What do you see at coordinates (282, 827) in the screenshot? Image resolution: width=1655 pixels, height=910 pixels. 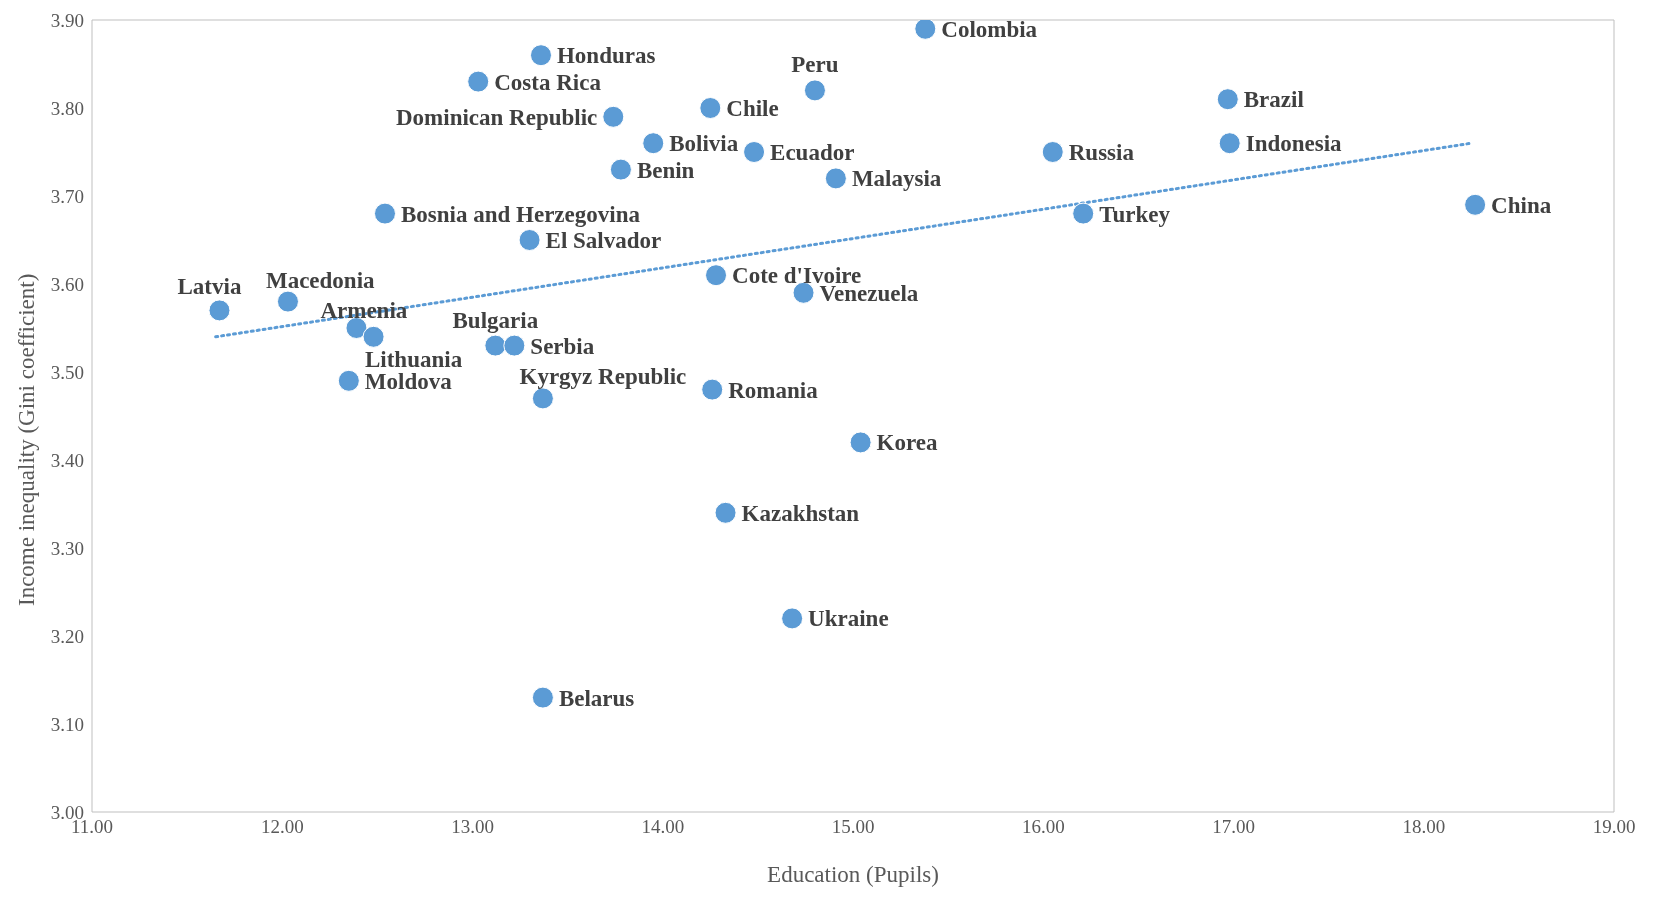 I see `x-tick-label: 12.00` at bounding box center [282, 827].